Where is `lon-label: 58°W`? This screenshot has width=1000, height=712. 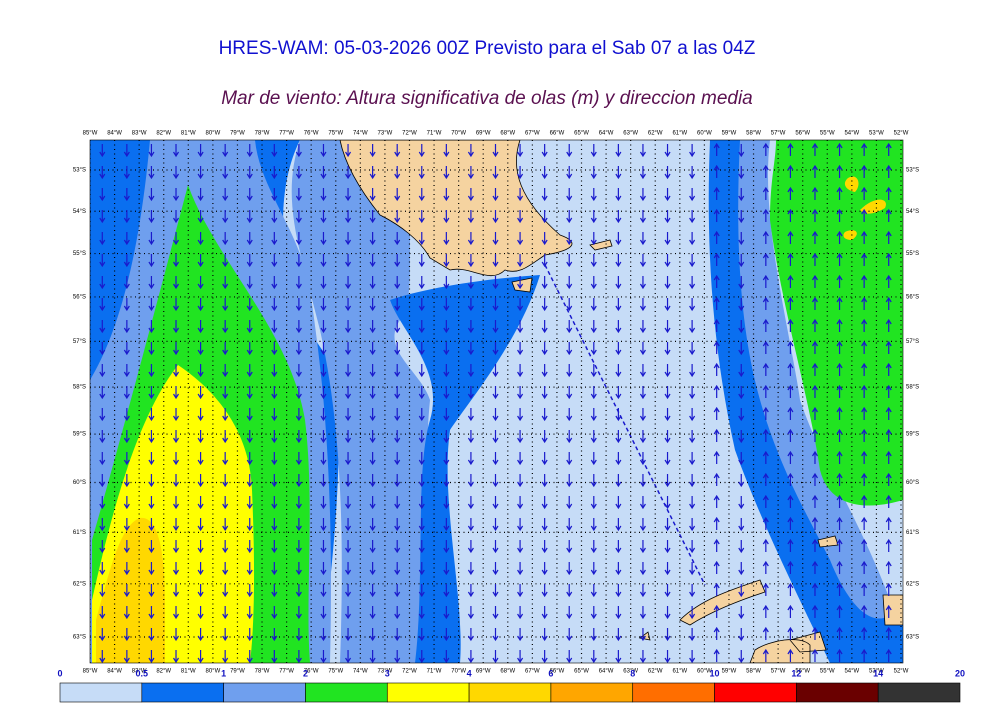
lon-label: 58°W is located at coordinates (753, 134).